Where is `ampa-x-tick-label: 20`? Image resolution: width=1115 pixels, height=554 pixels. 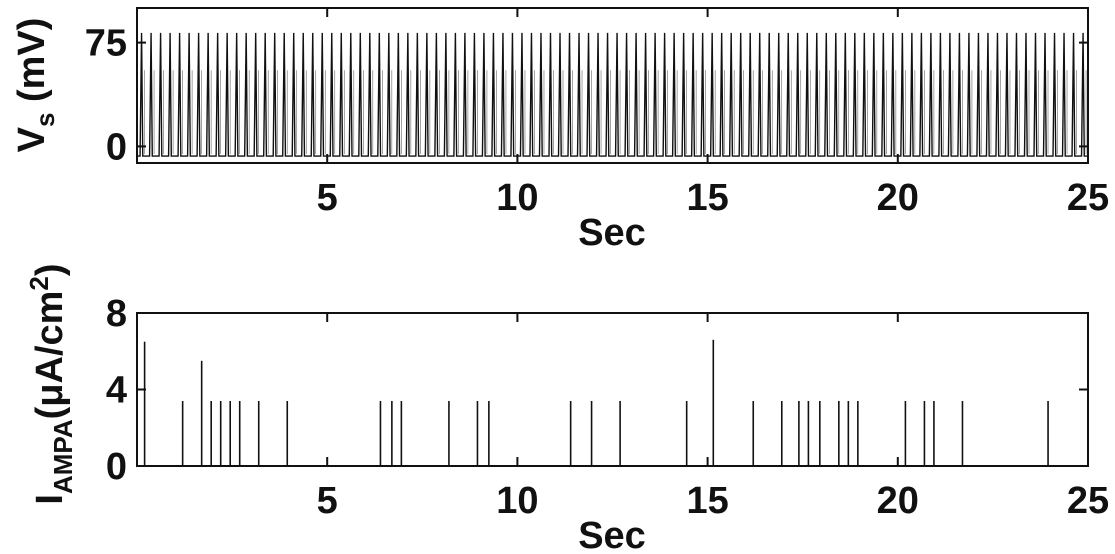
ampa-x-tick-label: 20 is located at coordinates (898, 501).